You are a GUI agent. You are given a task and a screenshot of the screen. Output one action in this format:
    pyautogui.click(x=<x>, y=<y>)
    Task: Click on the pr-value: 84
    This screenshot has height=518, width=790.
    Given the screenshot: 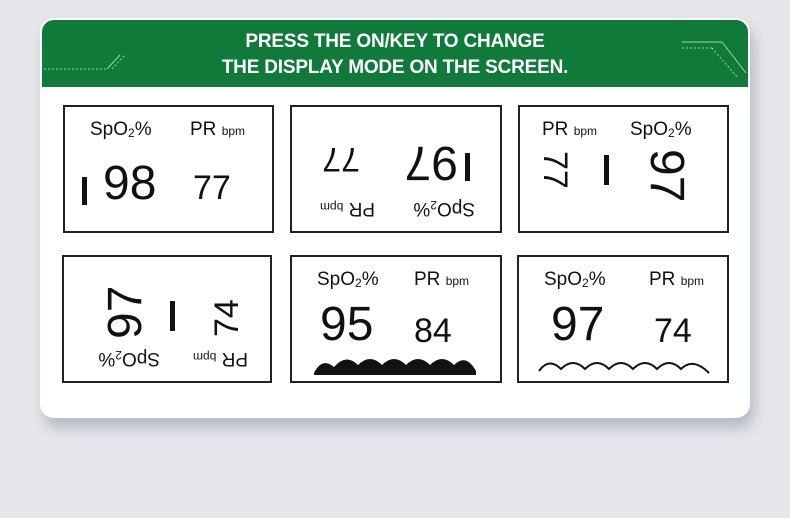 What is the action you would take?
    pyautogui.click(x=433, y=331)
    